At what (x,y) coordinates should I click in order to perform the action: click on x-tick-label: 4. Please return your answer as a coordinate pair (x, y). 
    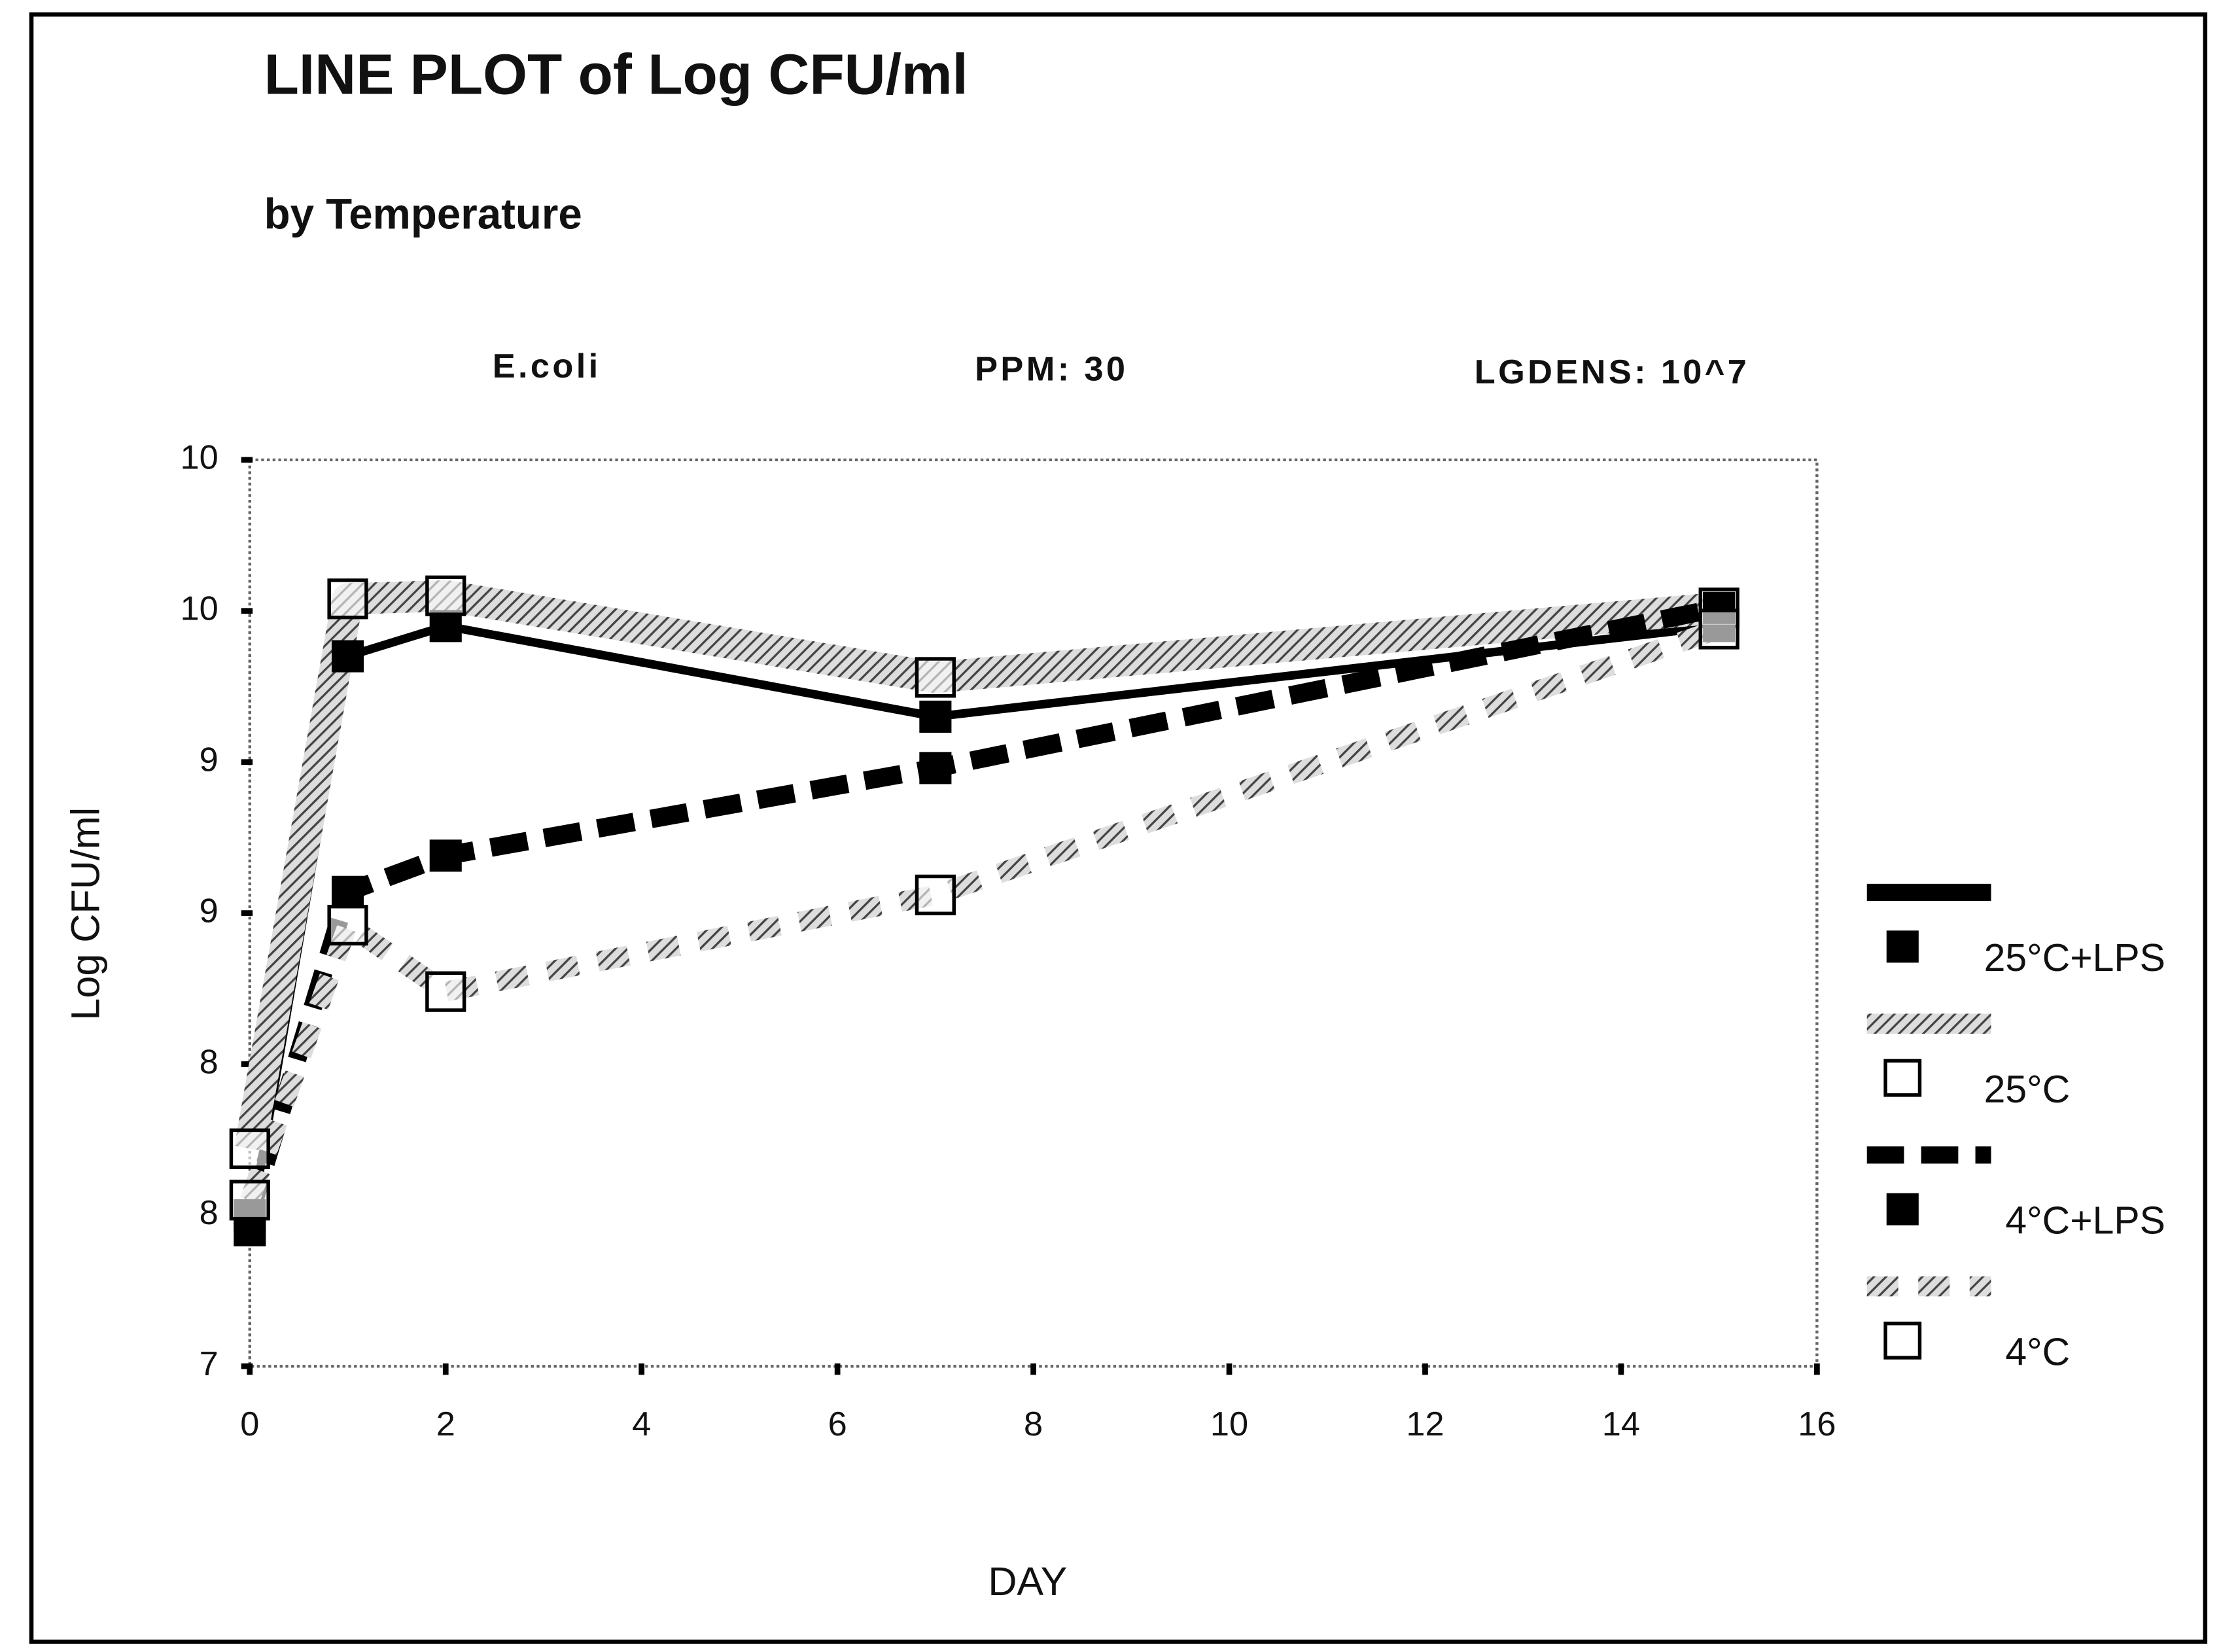
    Looking at the image, I should click on (641, 1424).